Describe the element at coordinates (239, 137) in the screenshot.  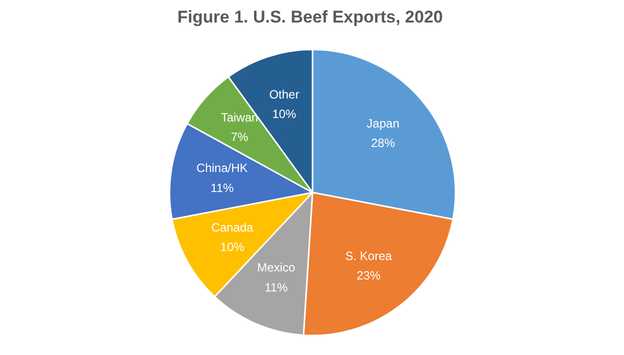
I see `data-label: 7%` at that location.